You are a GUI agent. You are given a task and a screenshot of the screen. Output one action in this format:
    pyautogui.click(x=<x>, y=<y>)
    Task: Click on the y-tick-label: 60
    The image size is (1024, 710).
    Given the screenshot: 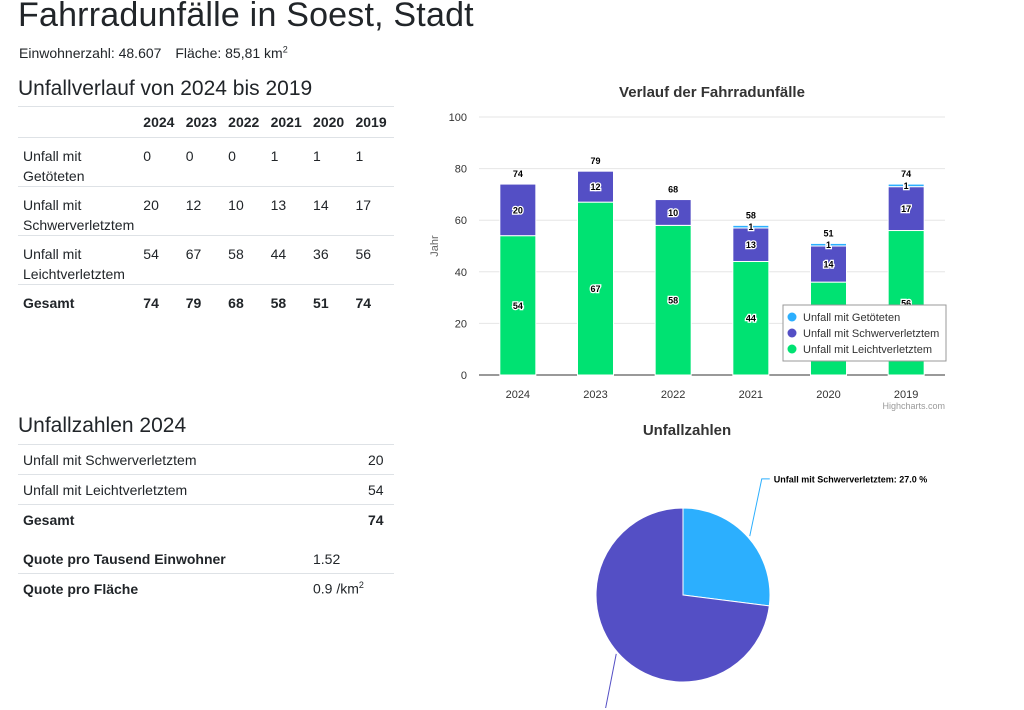 What is the action you would take?
    pyautogui.click(x=461, y=221)
    